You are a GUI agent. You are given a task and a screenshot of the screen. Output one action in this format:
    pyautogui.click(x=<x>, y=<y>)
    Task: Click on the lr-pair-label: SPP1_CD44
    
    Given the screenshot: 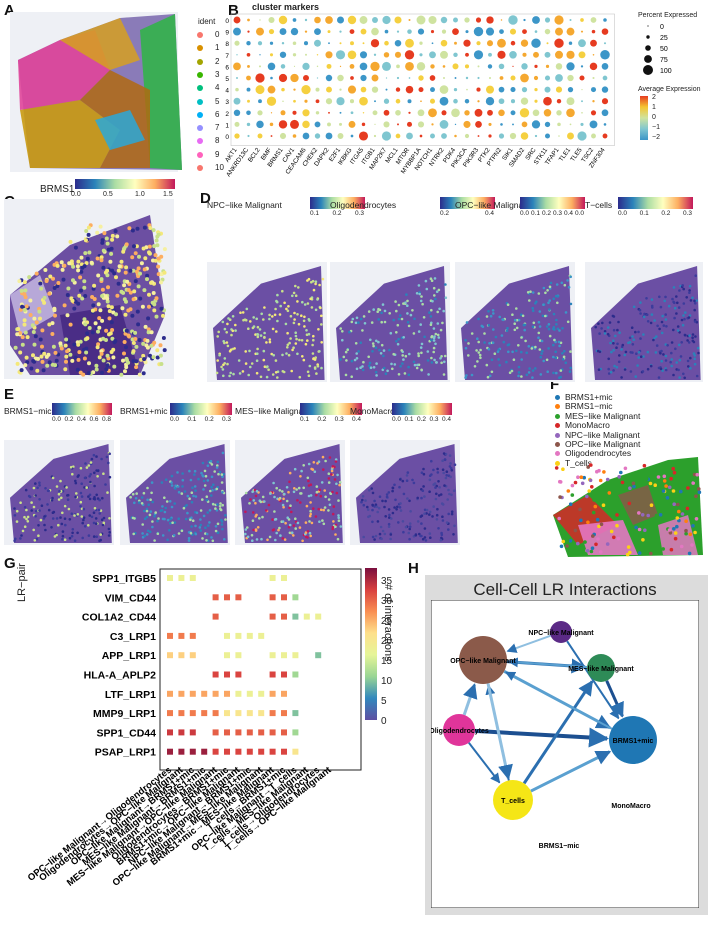 What is the action you would take?
    pyautogui.click(x=126, y=733)
    